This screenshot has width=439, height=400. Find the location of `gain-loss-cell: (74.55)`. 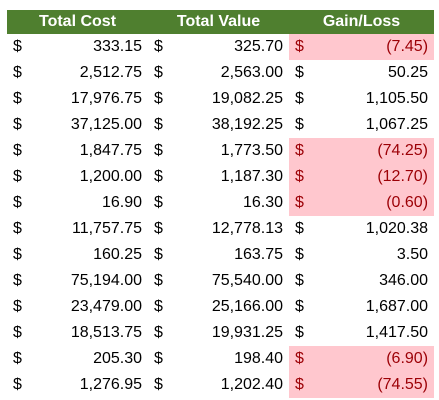

gain-loss-cell: (74.55) is located at coordinates (373, 385).